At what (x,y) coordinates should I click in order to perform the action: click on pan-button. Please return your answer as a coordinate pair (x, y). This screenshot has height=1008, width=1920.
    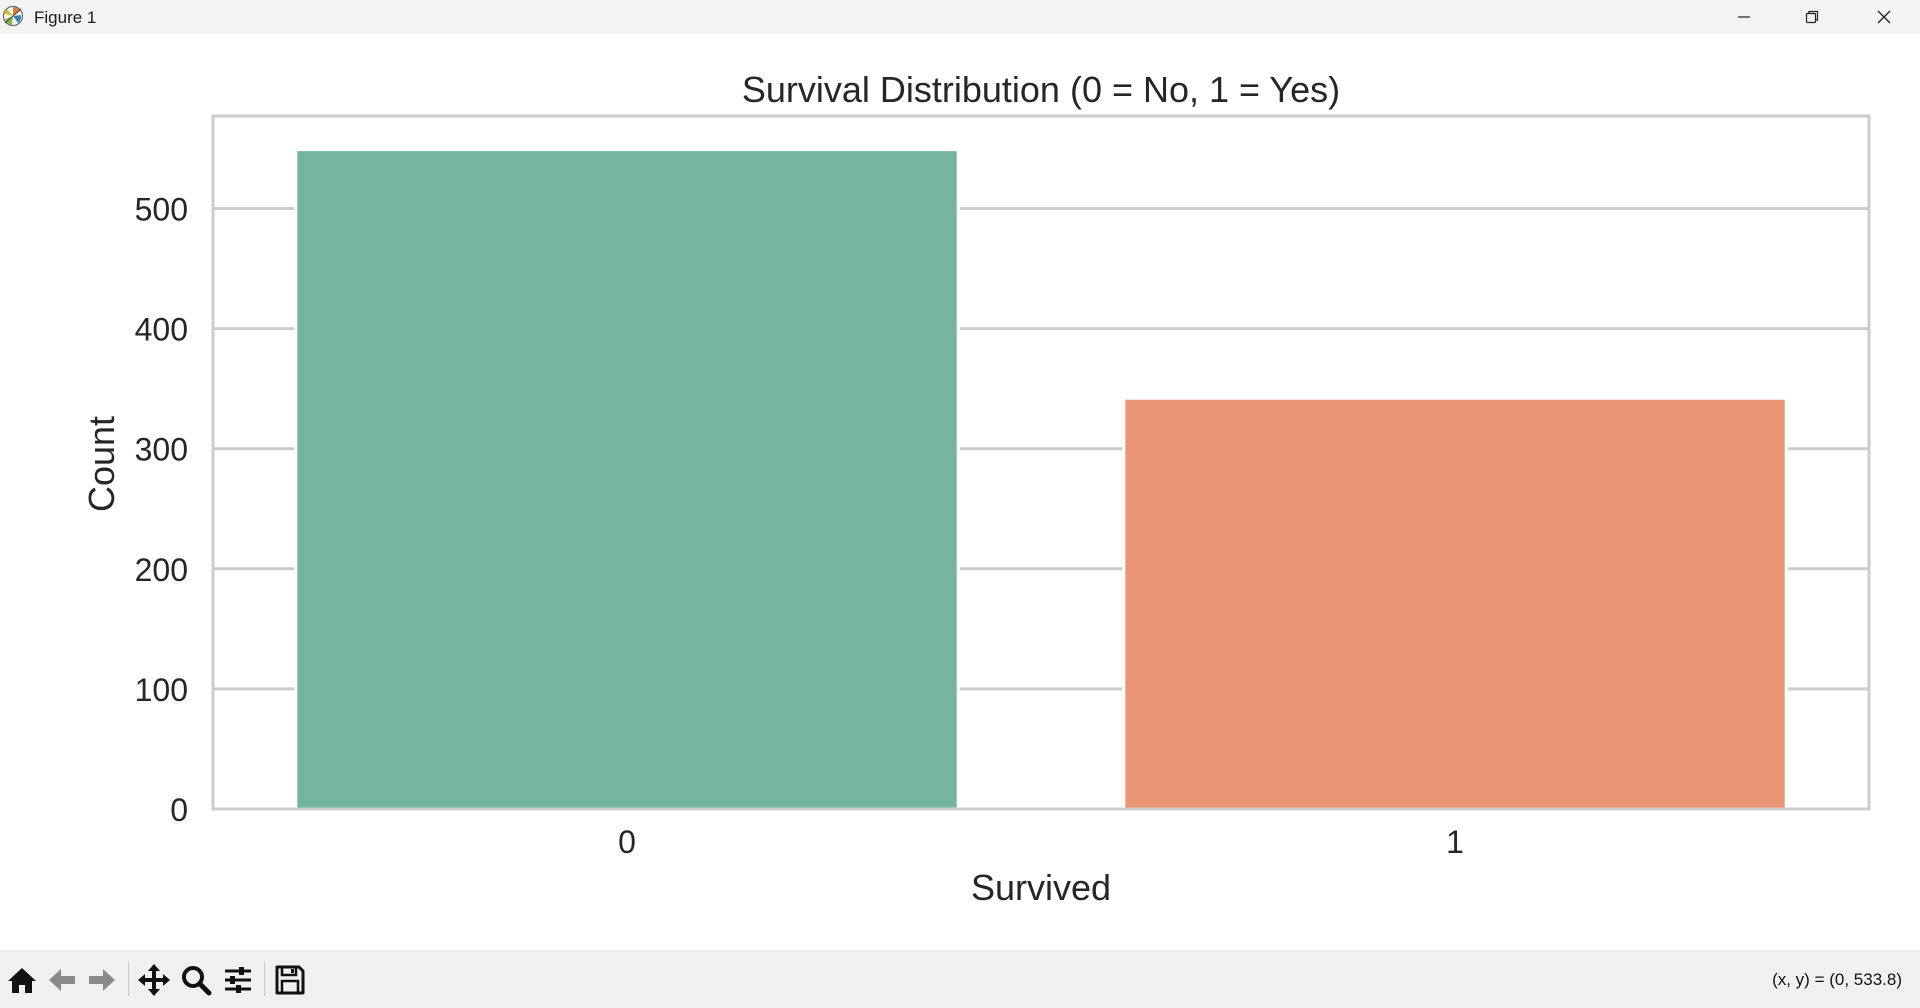
    Looking at the image, I should click on (154, 980).